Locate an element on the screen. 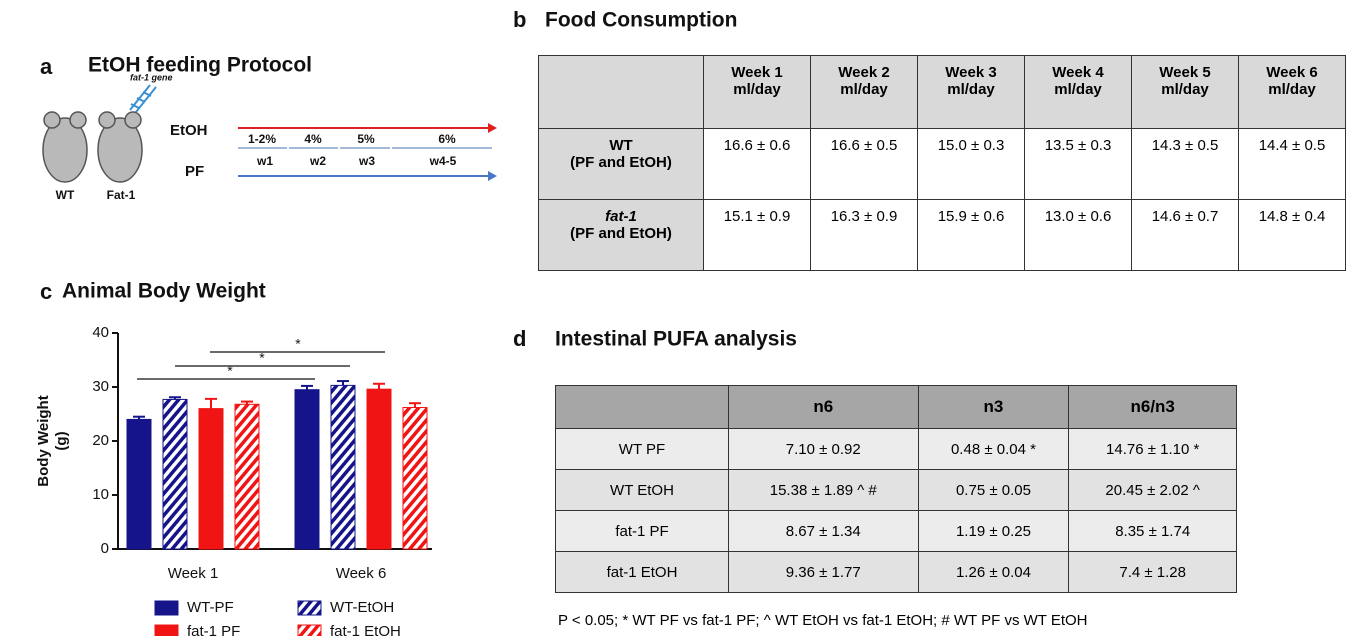 The image size is (1356, 636). cell: 16.3 ± 0.9 is located at coordinates (864, 235).